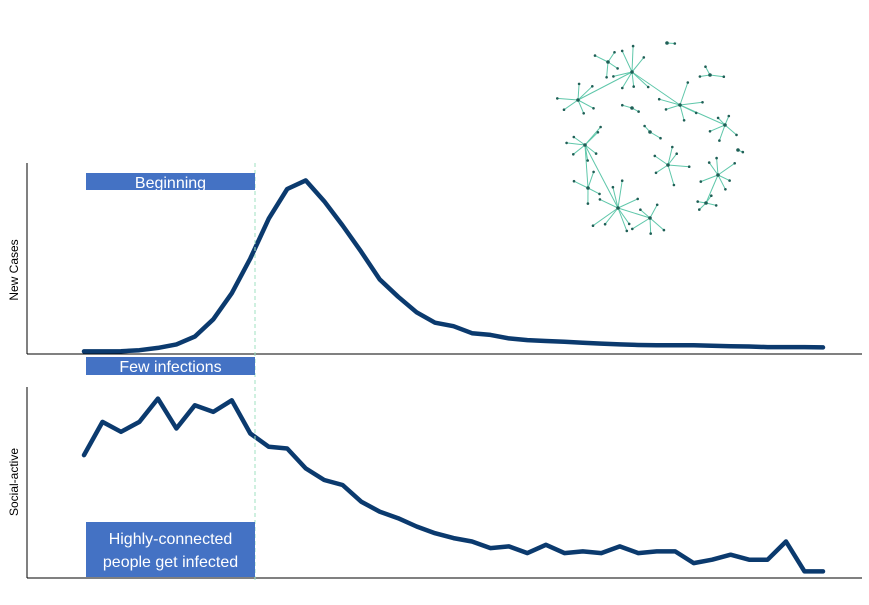 The image size is (869, 605). I want to click on highly-connected-box: Highly-connected people get infected, so click(170, 549).